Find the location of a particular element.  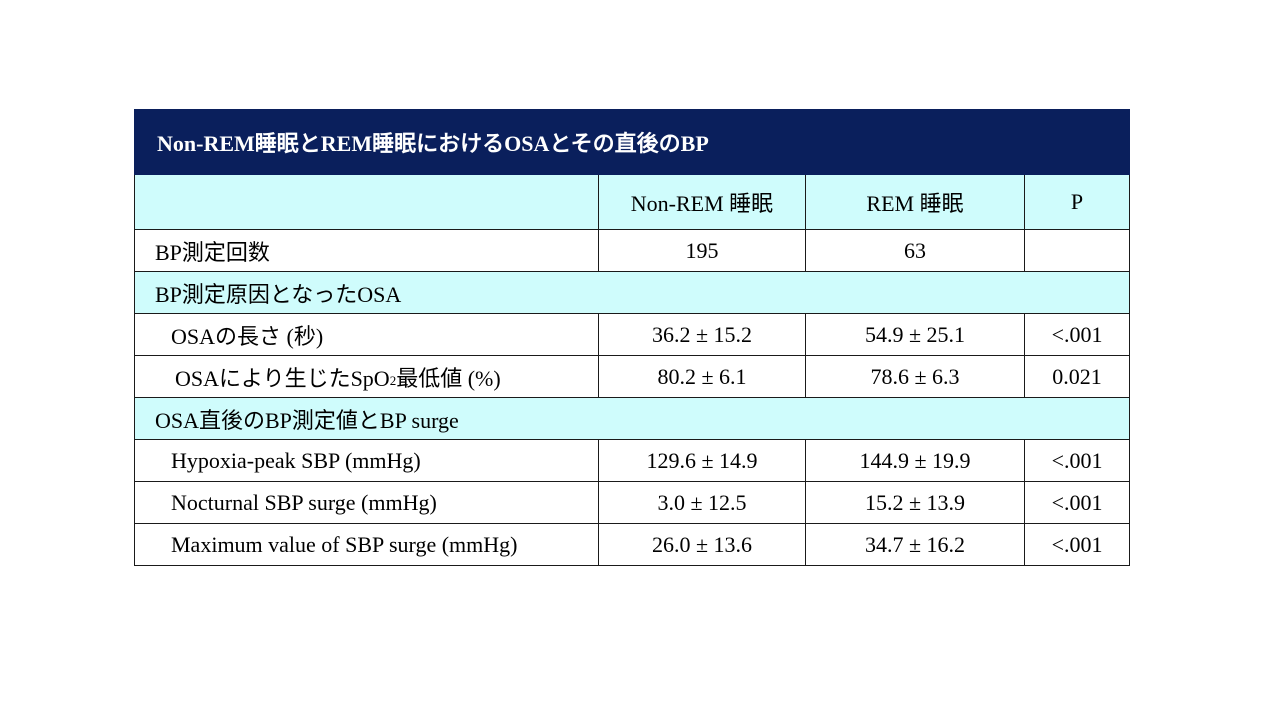

row-label: Hypoxia-peak SBP (mmHg) is located at coordinates (366, 460).